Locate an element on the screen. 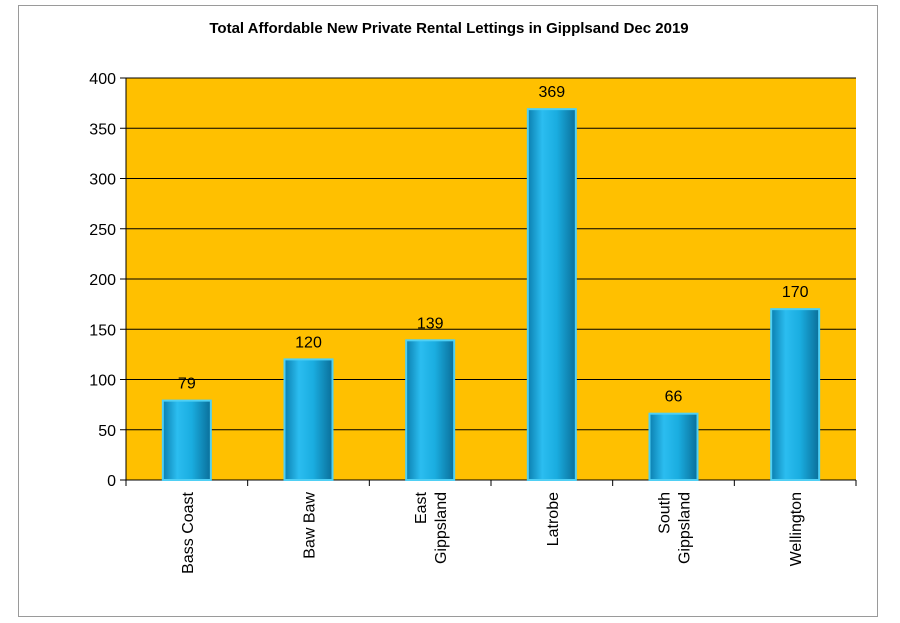 Image resolution: width=900 pixels, height=623 pixels. data-label: 79 is located at coordinates (187, 384).